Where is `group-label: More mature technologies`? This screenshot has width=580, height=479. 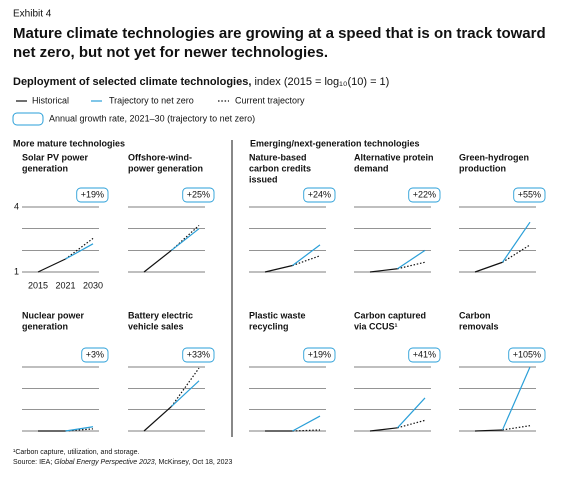 group-label: More mature technologies is located at coordinates (69, 143).